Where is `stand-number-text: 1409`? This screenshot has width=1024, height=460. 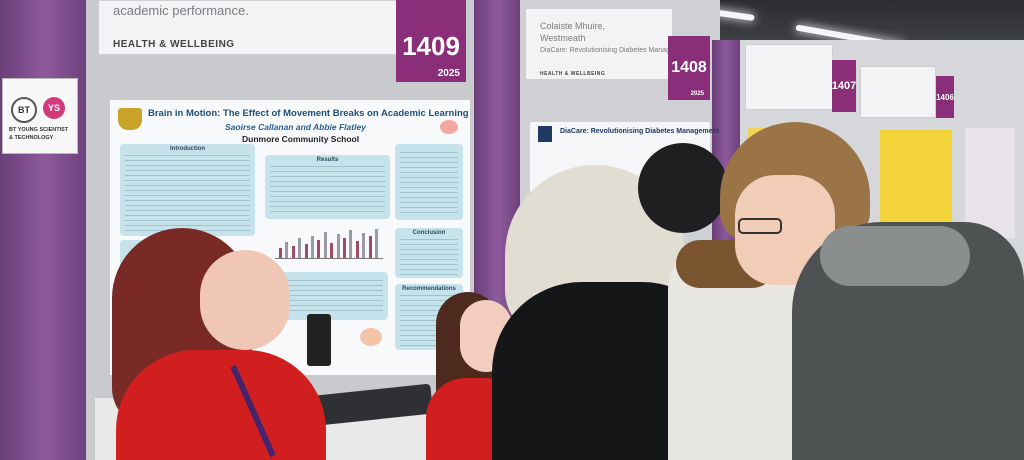
stand-number-text: 1409 is located at coordinates (431, 45).